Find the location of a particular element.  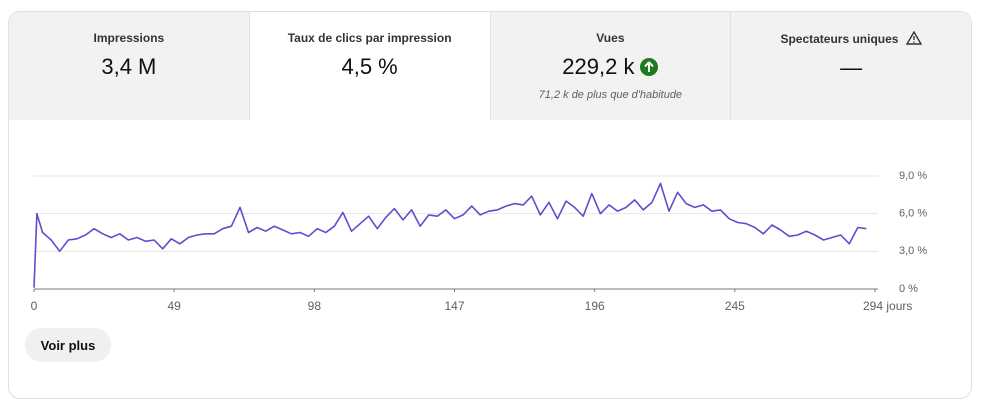

metric-label-text: Spectateurs uniques is located at coordinates (839, 39).